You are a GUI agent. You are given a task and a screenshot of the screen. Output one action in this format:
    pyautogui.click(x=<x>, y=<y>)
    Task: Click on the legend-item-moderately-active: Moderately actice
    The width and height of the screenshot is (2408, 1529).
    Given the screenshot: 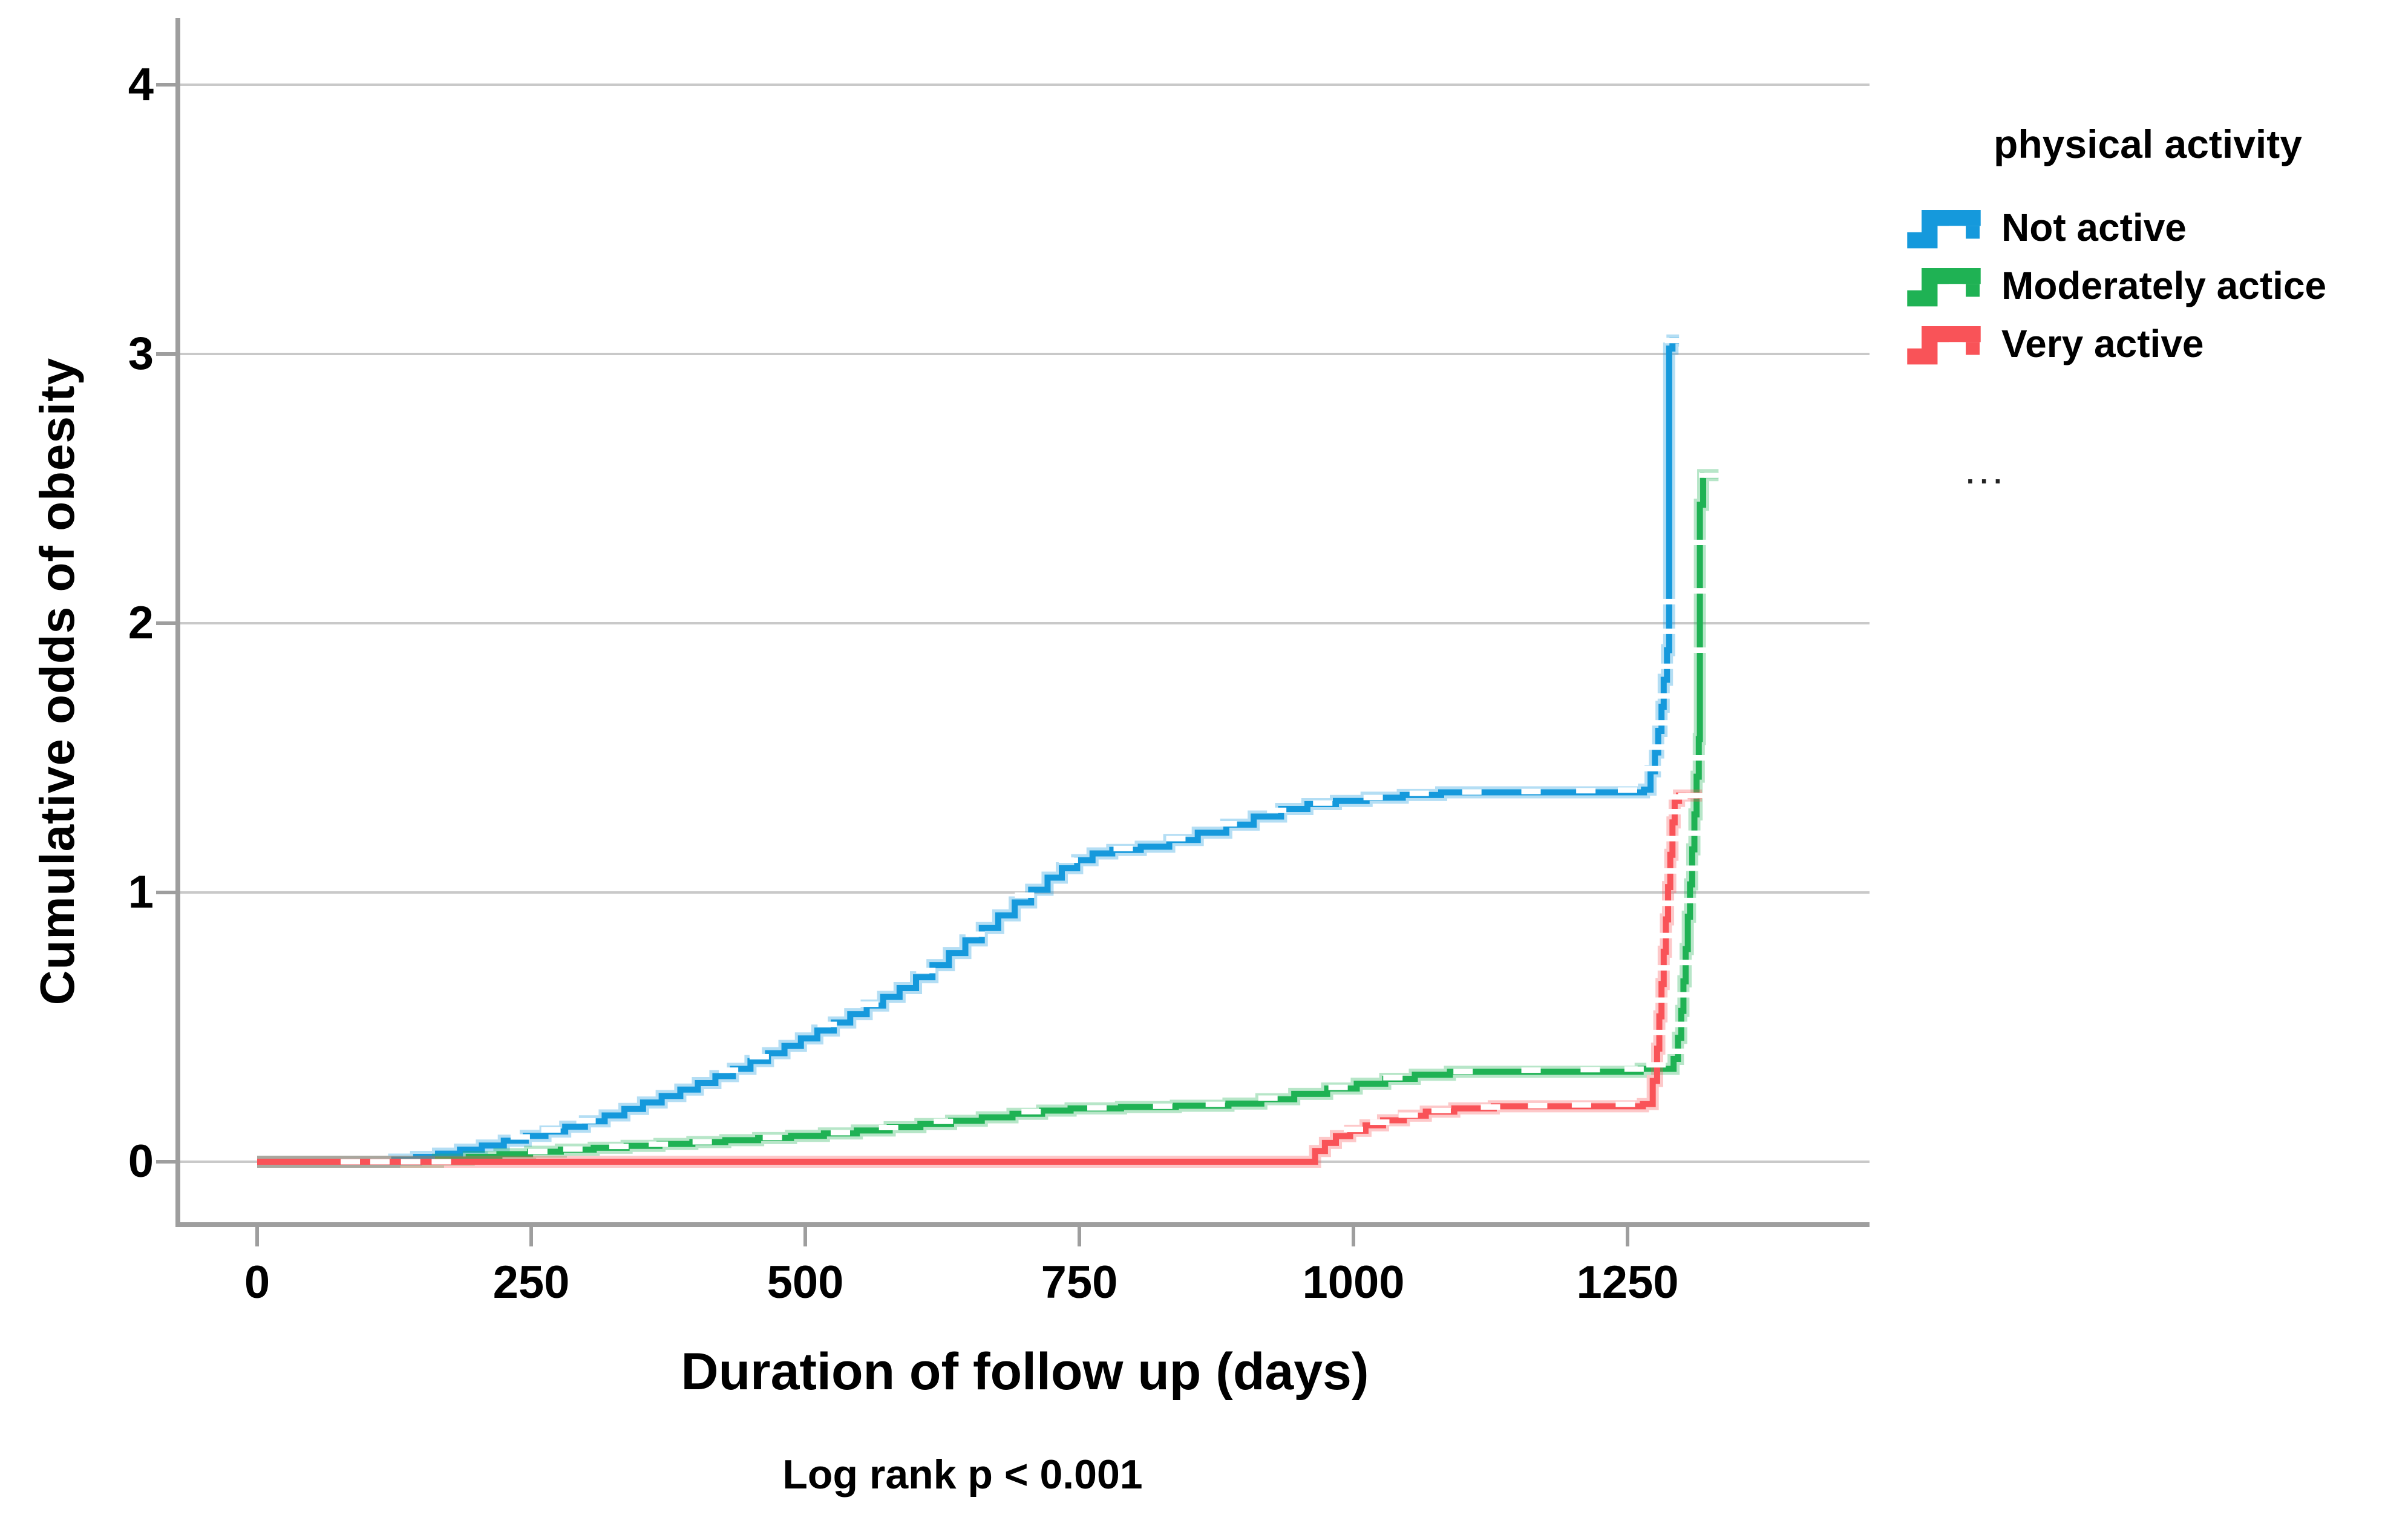 What is the action you would take?
    pyautogui.click(x=2112, y=285)
    